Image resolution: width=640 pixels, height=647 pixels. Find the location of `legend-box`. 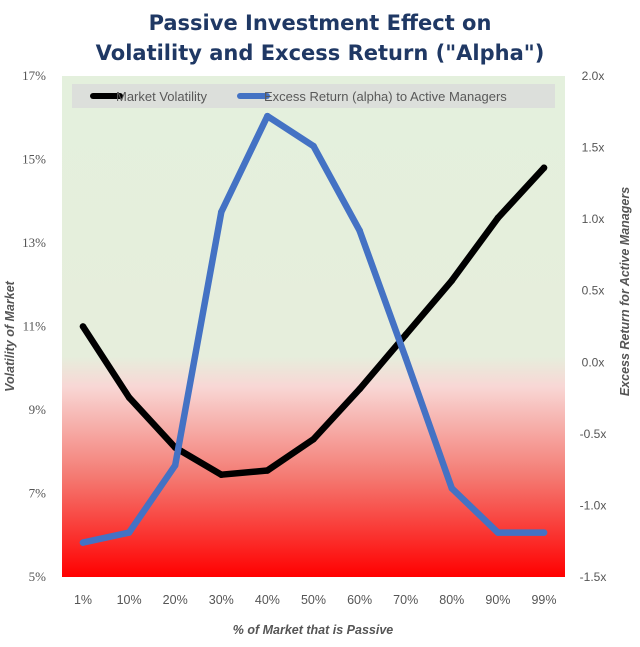

legend-box is located at coordinates (313, 96).